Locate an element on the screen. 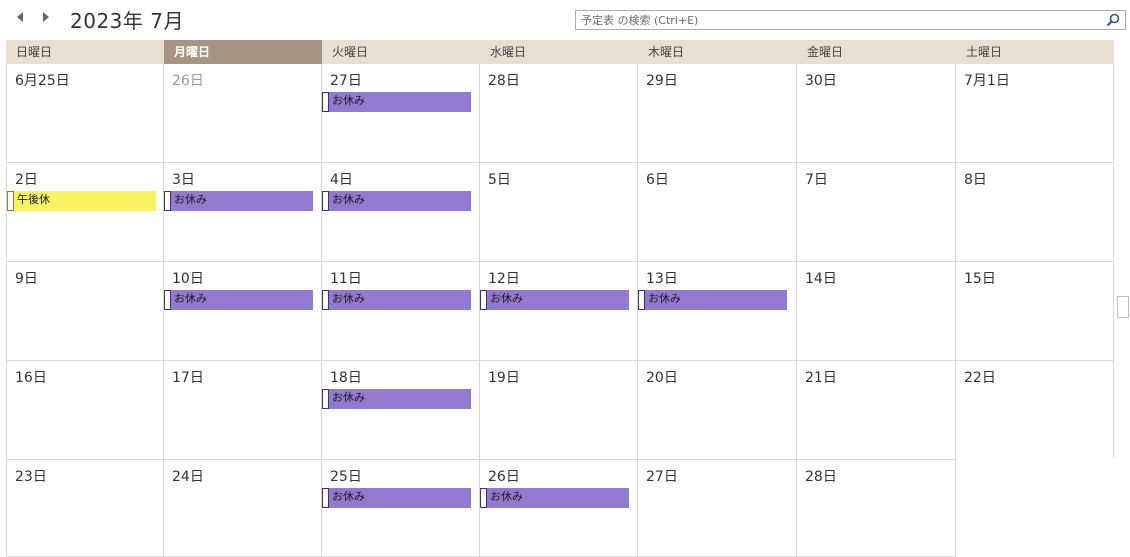  date-label: 13日 is located at coordinates (662, 279).